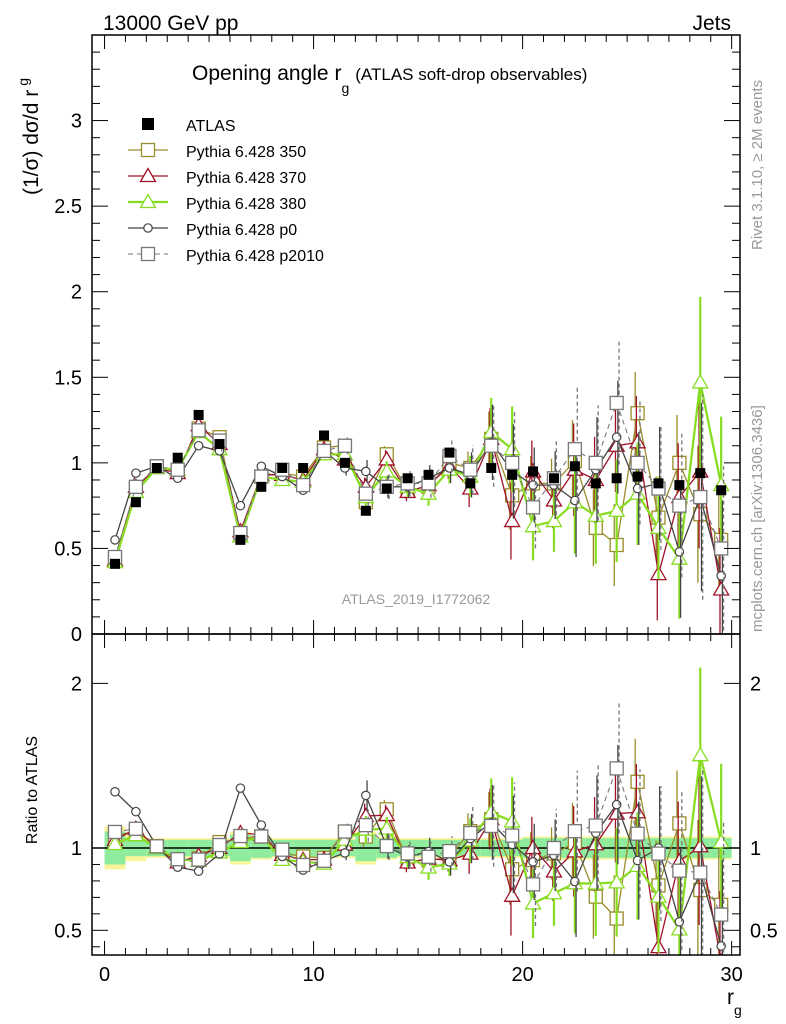  Describe the element at coordinates (76, 849) in the screenshot. I see `ratio-y-tick-label: 1` at that location.